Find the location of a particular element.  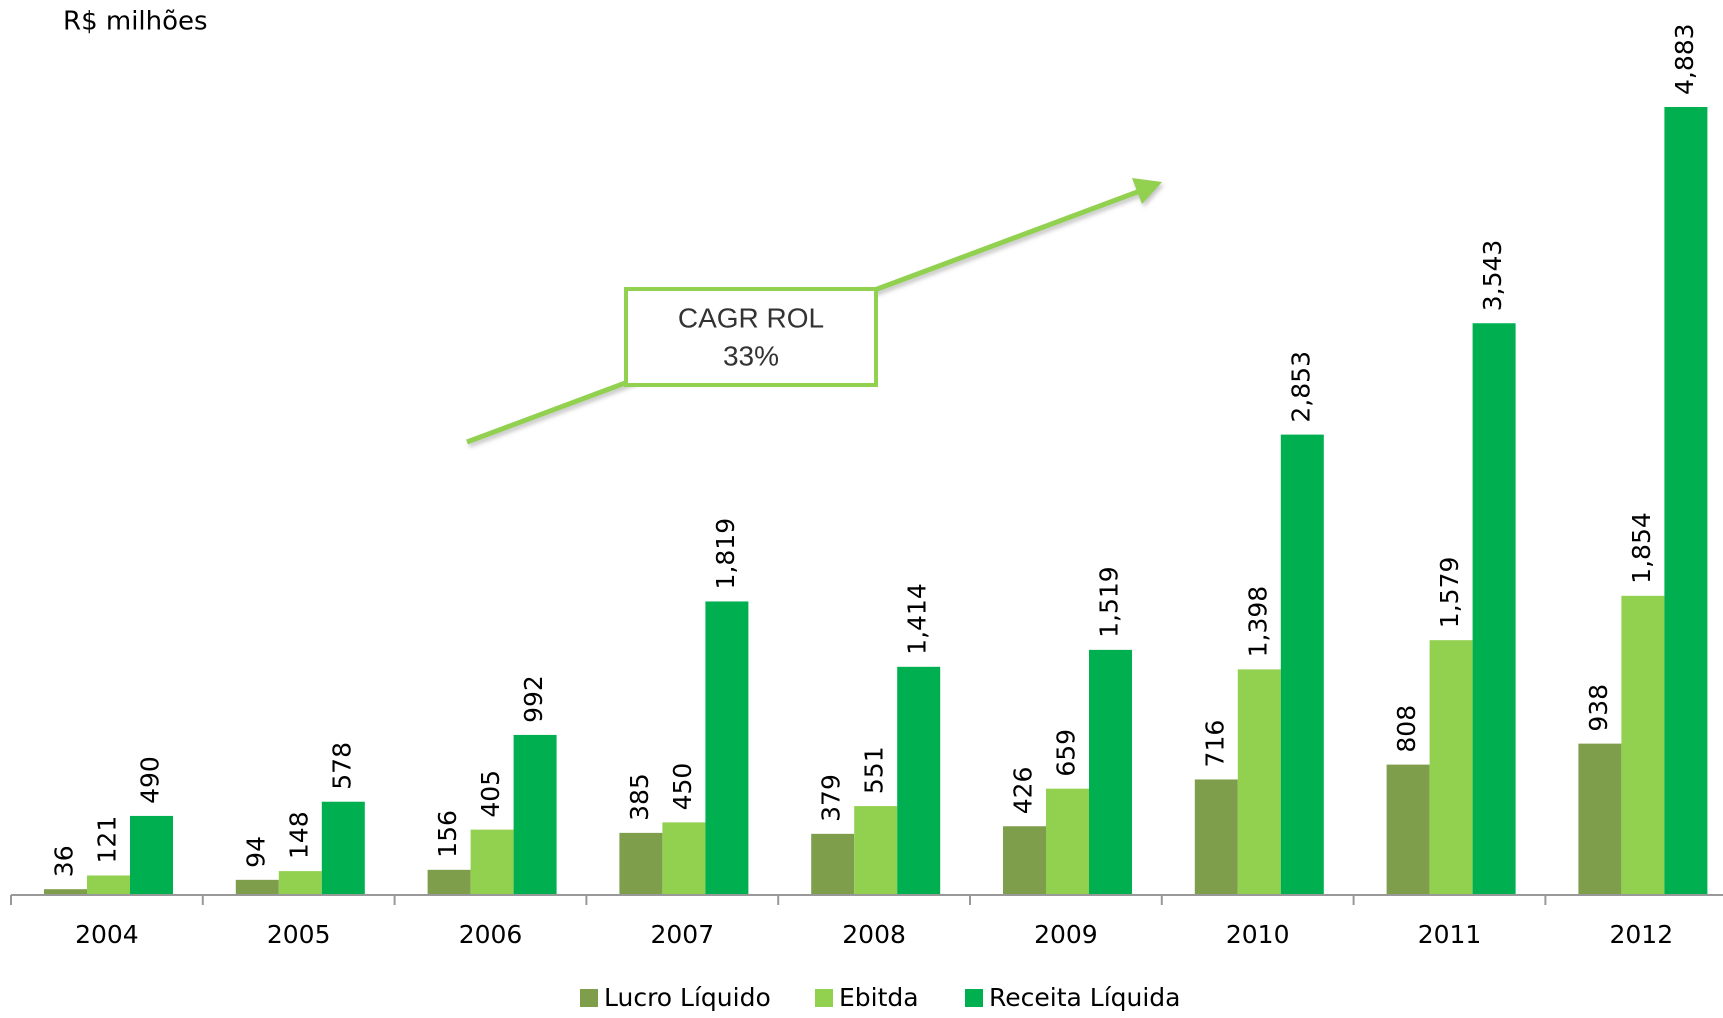

x-tick-label: 2012 is located at coordinates (1641, 934).